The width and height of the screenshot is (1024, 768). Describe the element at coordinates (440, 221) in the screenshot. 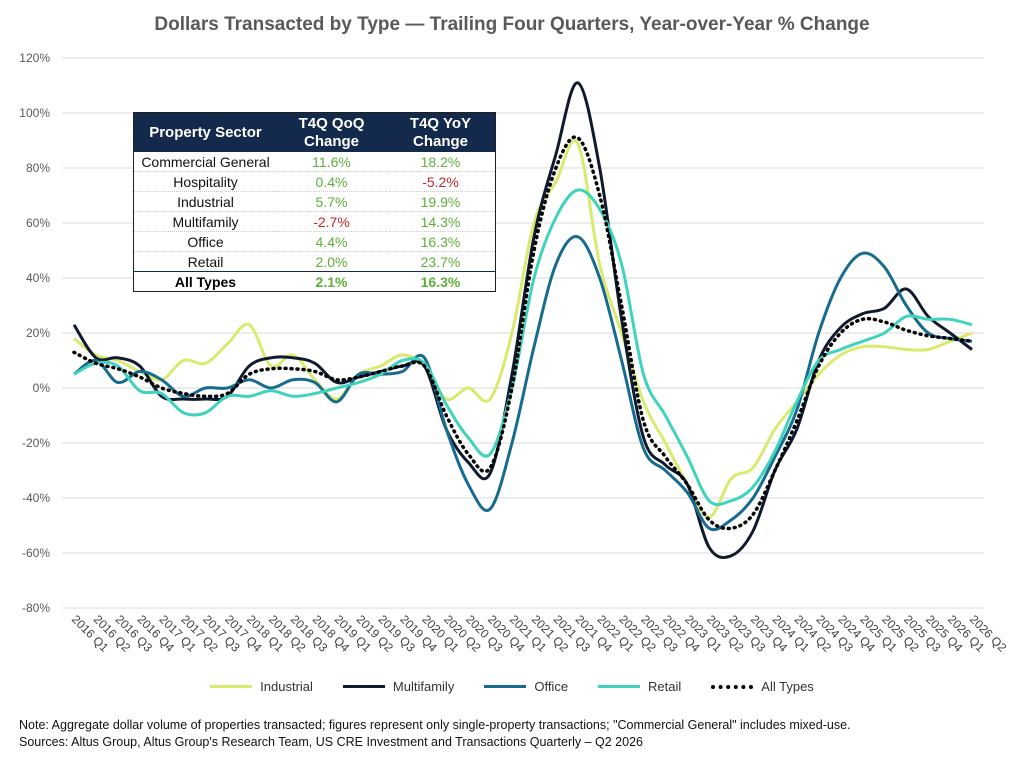

I see `yoy-value: 14.3%` at that location.